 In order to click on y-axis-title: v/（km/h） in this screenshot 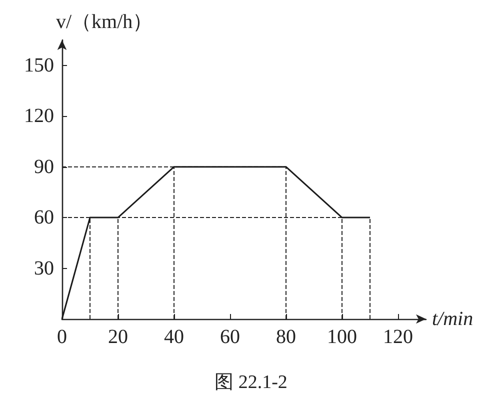, I will do `click(104, 22)`.